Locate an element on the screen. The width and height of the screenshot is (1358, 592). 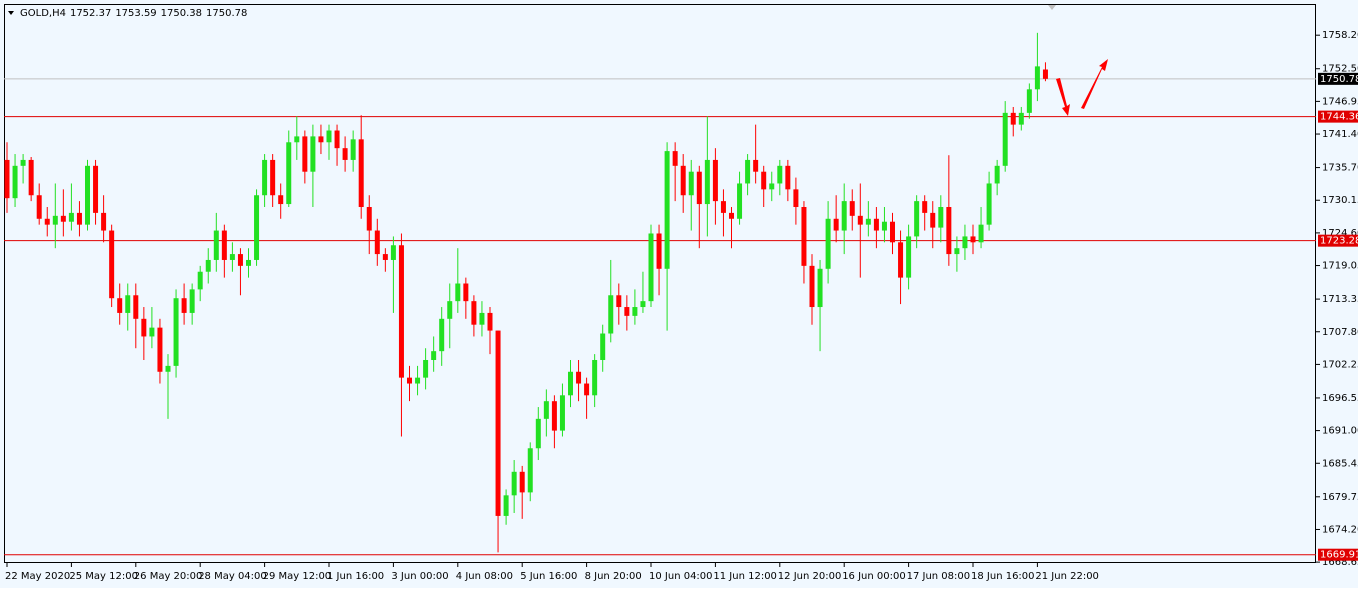
annotation-arrow-down is located at coordinates (1063, 97).